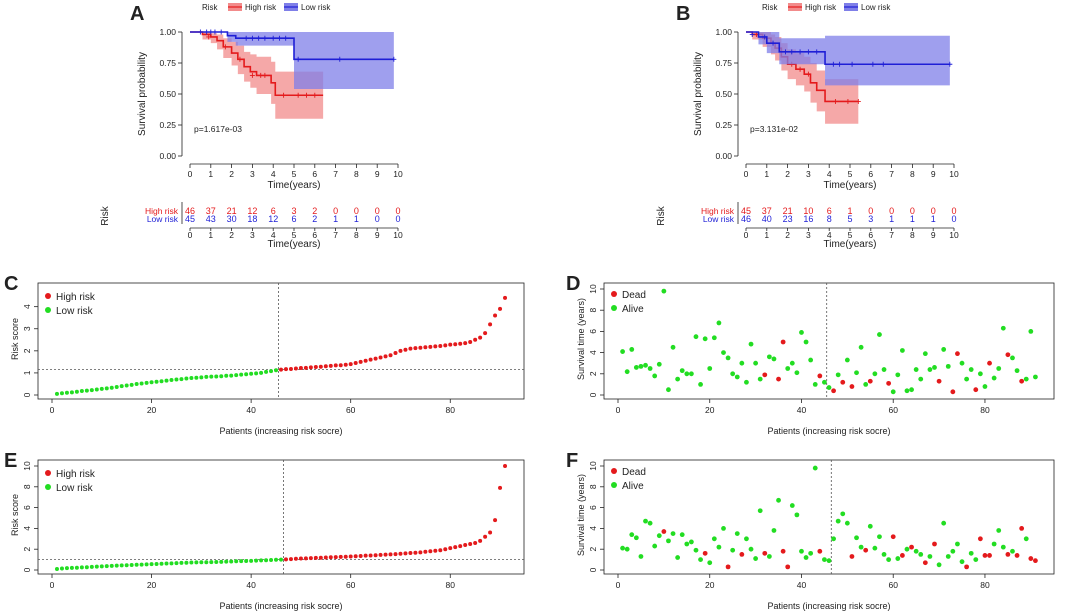 This screenshot has width=1065, height=615. Describe the element at coordinates (723, 32) in the screenshot. I see `y-tick-label: 1.00` at that location.